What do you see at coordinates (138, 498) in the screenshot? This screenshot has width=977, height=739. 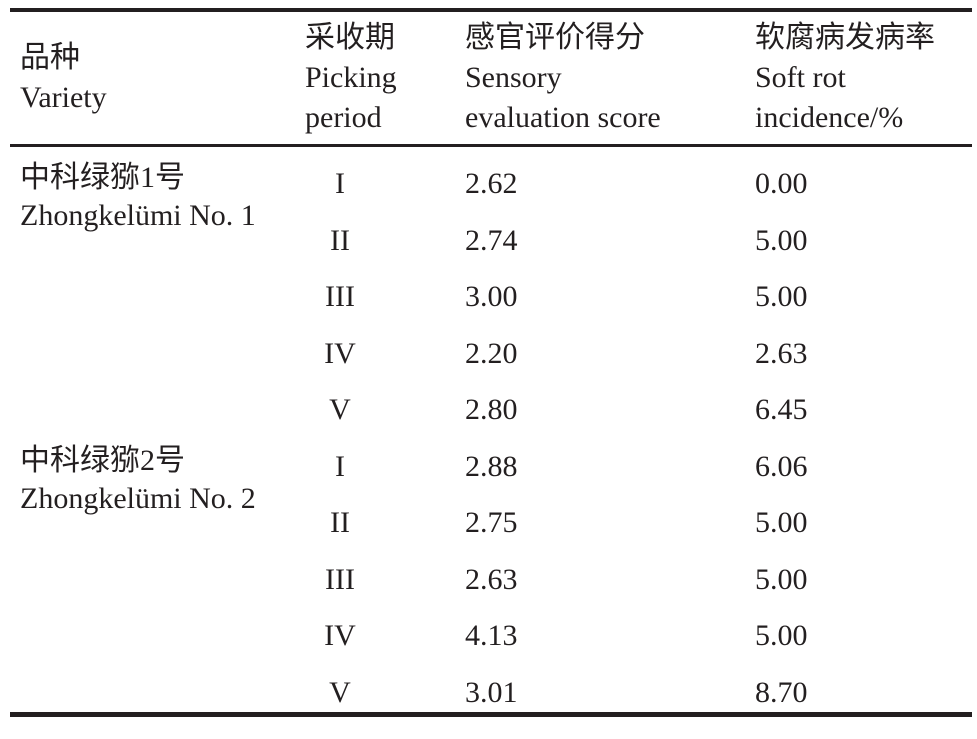 I see `variety-name-en: Zhongkelümi No. 2` at bounding box center [138, 498].